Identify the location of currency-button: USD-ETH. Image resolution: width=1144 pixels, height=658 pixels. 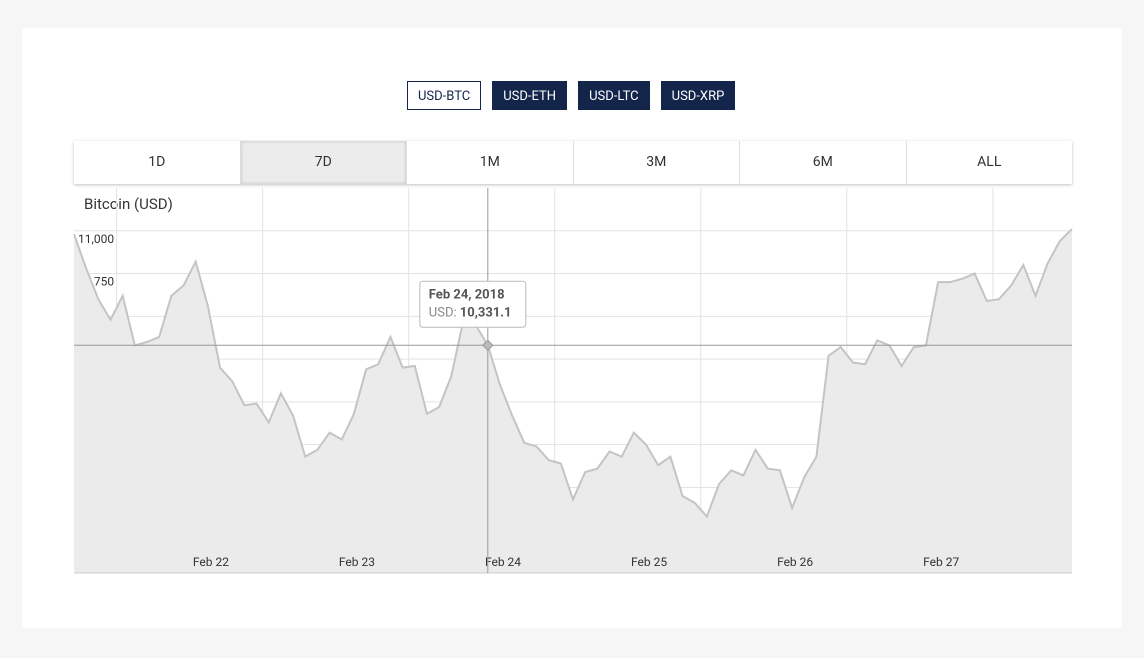
(530, 95).